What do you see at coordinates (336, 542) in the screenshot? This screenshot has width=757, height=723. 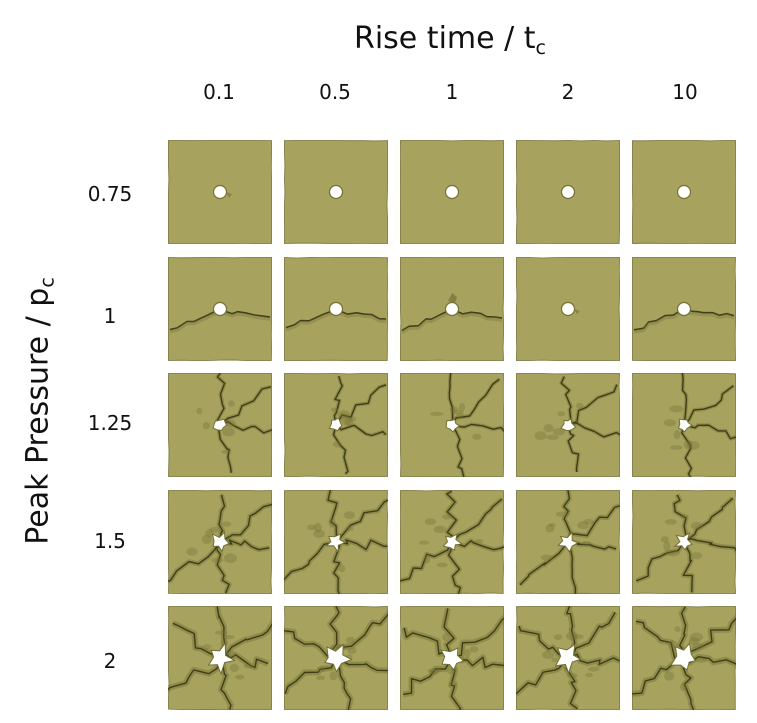 I see `slab-panel-r4-c2` at bounding box center [336, 542].